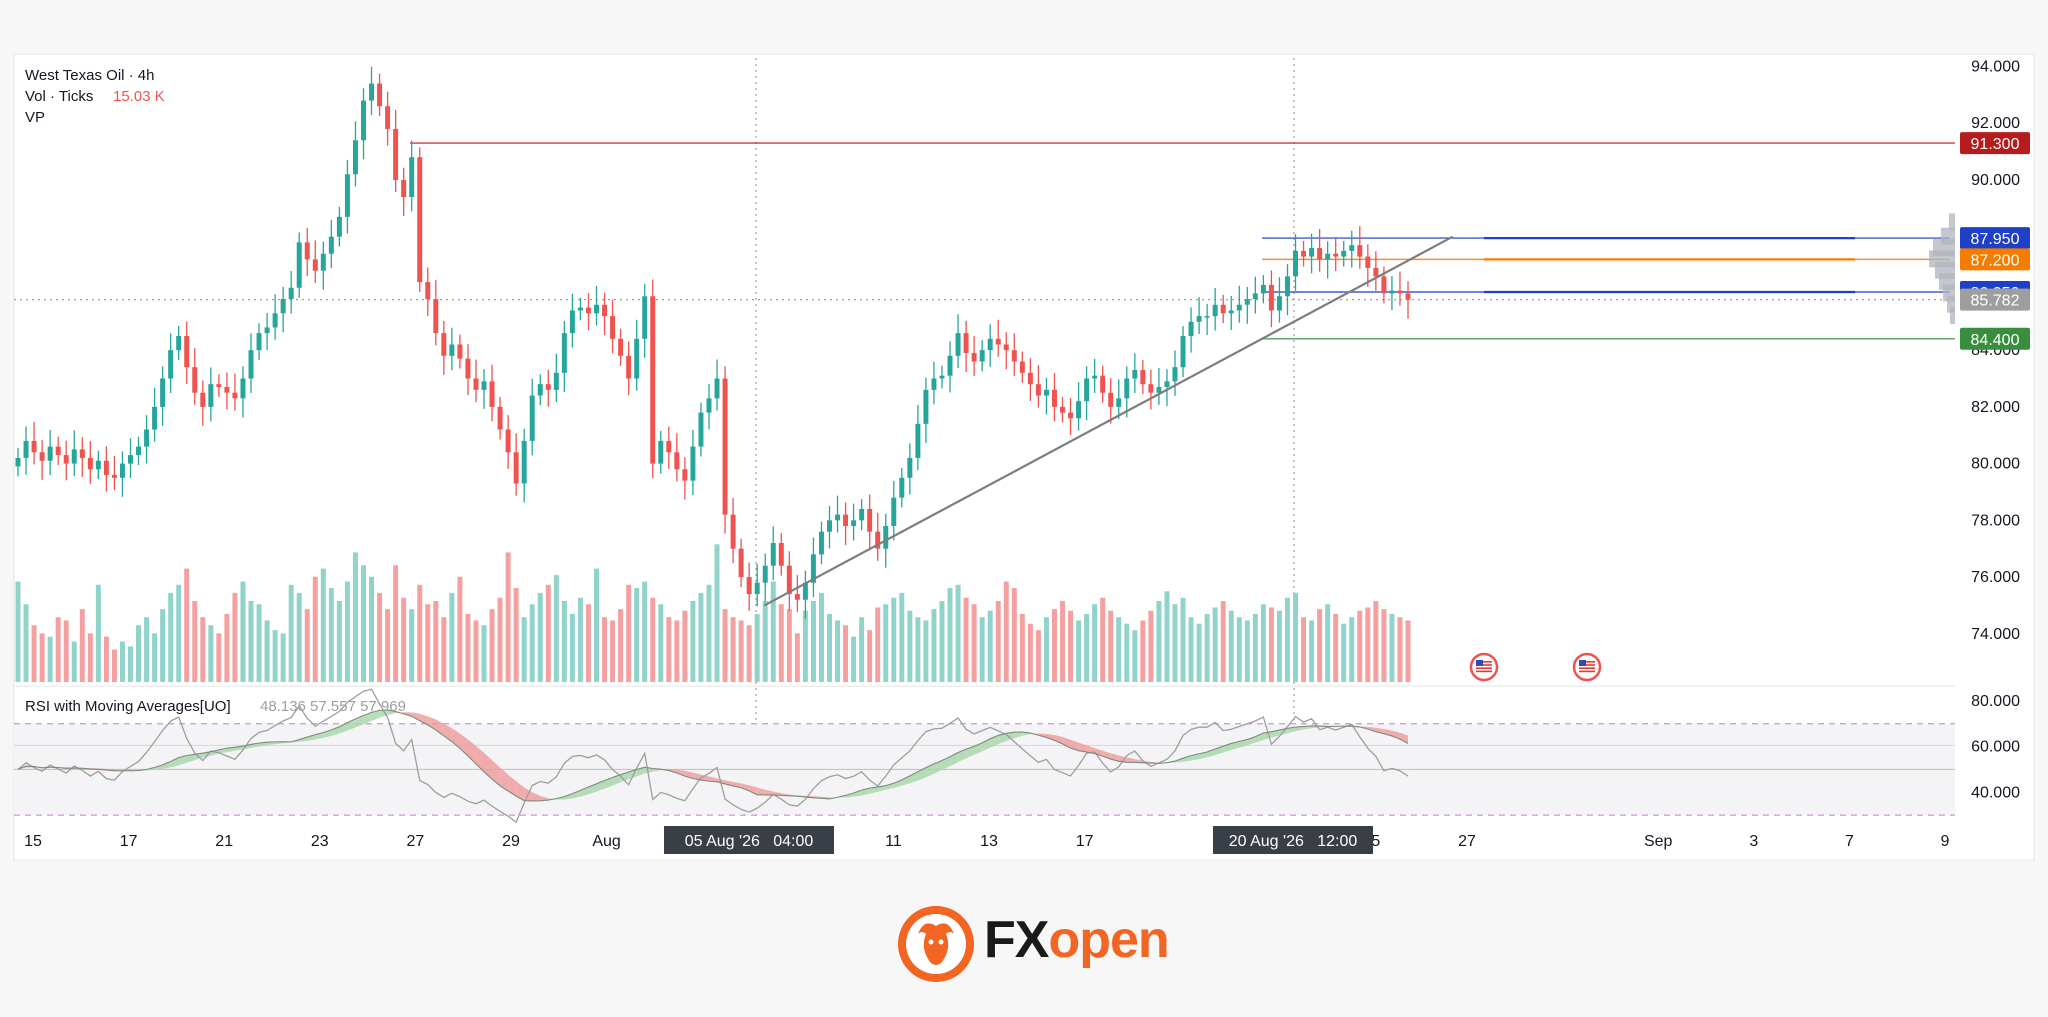 This screenshot has width=2048, height=1017. I want to click on time-tick-label: 15, so click(33, 841).